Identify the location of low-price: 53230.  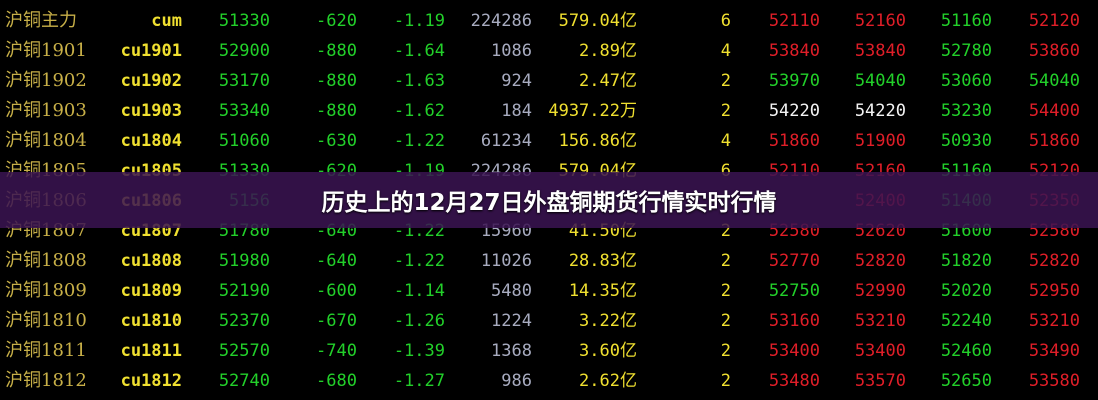
(966, 111).